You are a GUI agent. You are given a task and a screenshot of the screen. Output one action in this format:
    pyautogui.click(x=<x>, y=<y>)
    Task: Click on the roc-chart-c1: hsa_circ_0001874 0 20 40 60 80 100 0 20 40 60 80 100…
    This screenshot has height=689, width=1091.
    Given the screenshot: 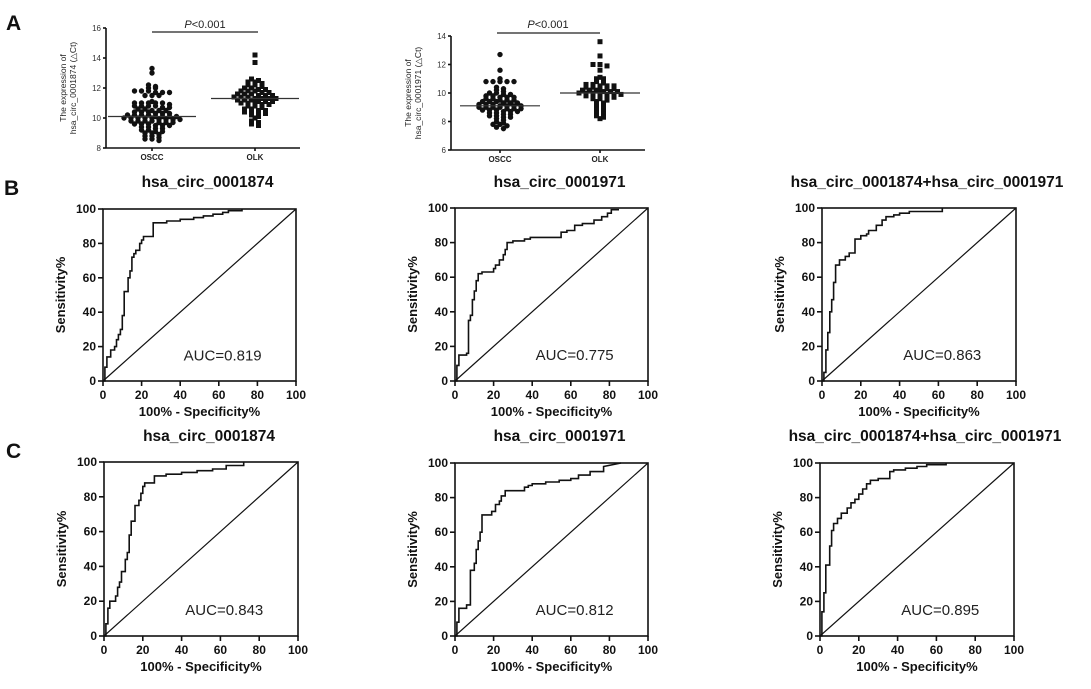 What is the action you would take?
    pyautogui.click(x=181, y=551)
    